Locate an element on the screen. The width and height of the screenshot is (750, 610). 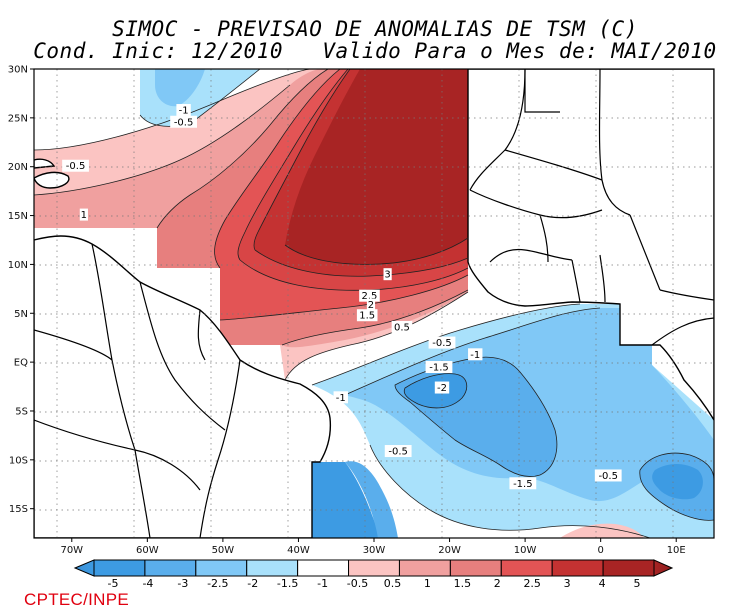
y-tick-label: EQ is located at coordinates (21, 363).